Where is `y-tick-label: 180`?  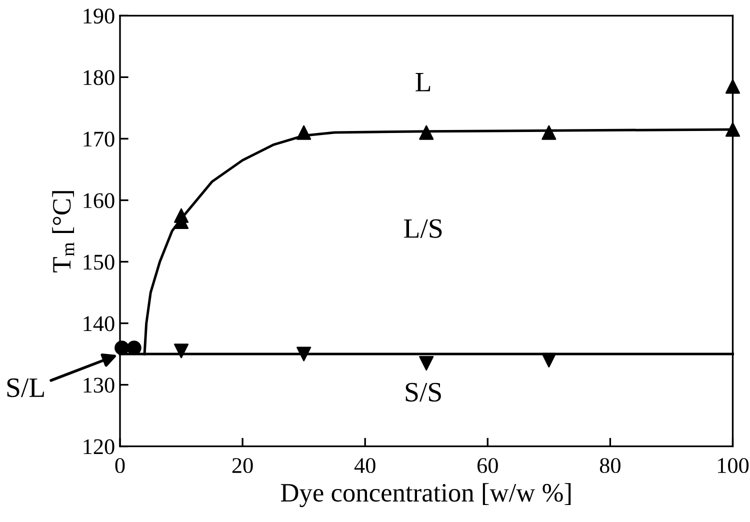
y-tick-label: 180 is located at coordinates (99, 78).